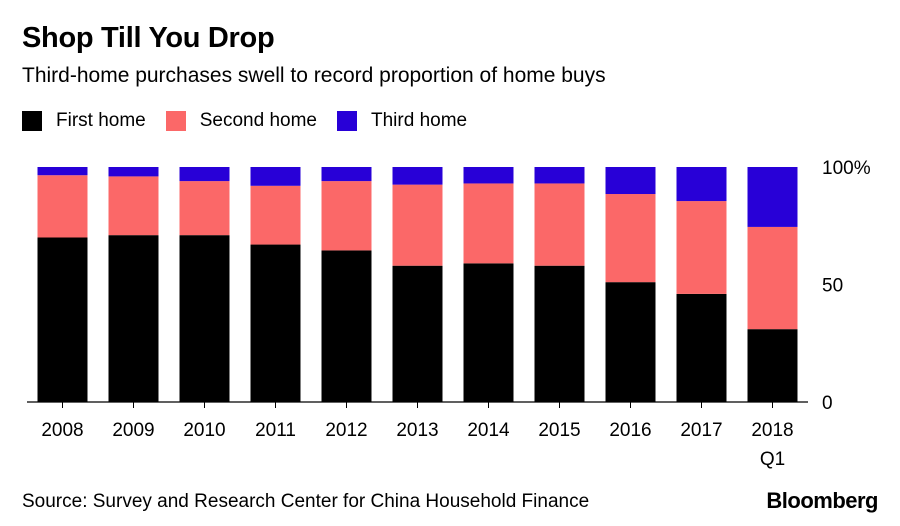  I want to click on legend-label-third-home: Third home, so click(419, 120).